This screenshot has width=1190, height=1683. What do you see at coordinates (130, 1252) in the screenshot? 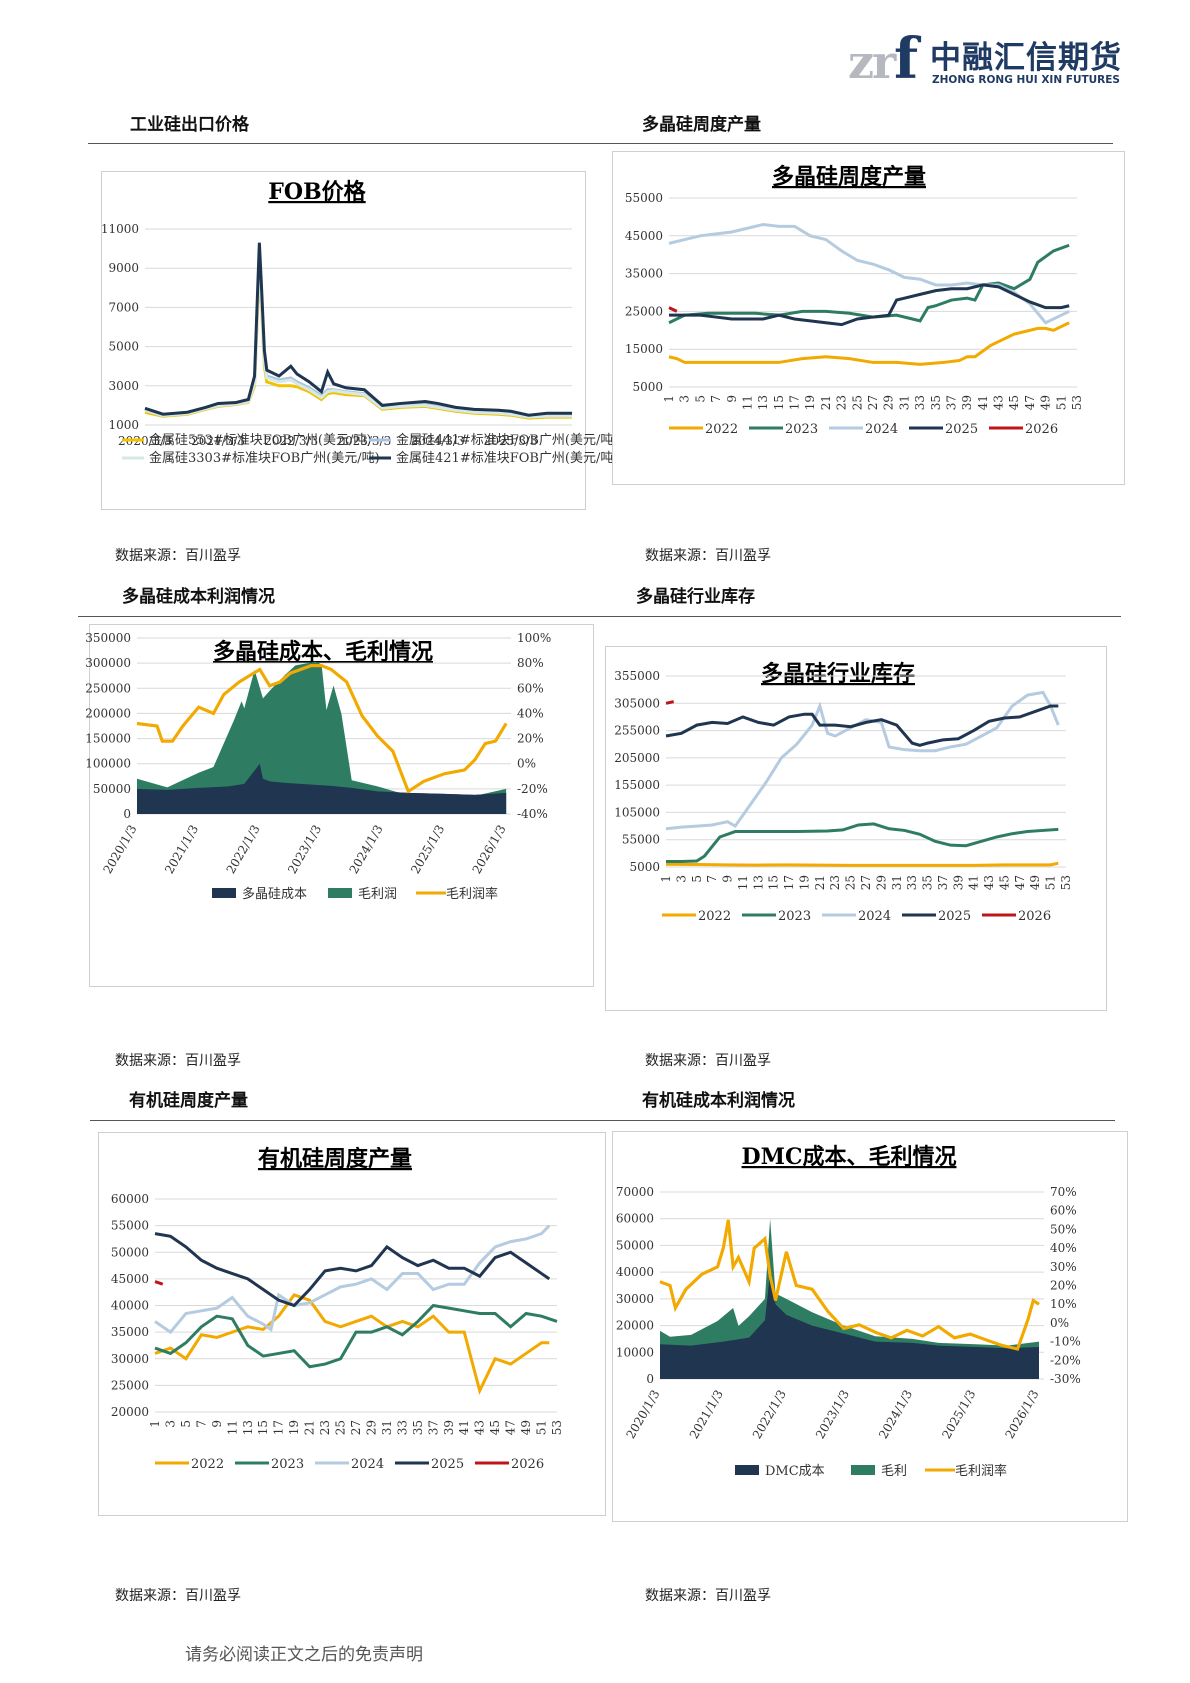
I see `y-tick-label: 50000` at bounding box center [130, 1252].